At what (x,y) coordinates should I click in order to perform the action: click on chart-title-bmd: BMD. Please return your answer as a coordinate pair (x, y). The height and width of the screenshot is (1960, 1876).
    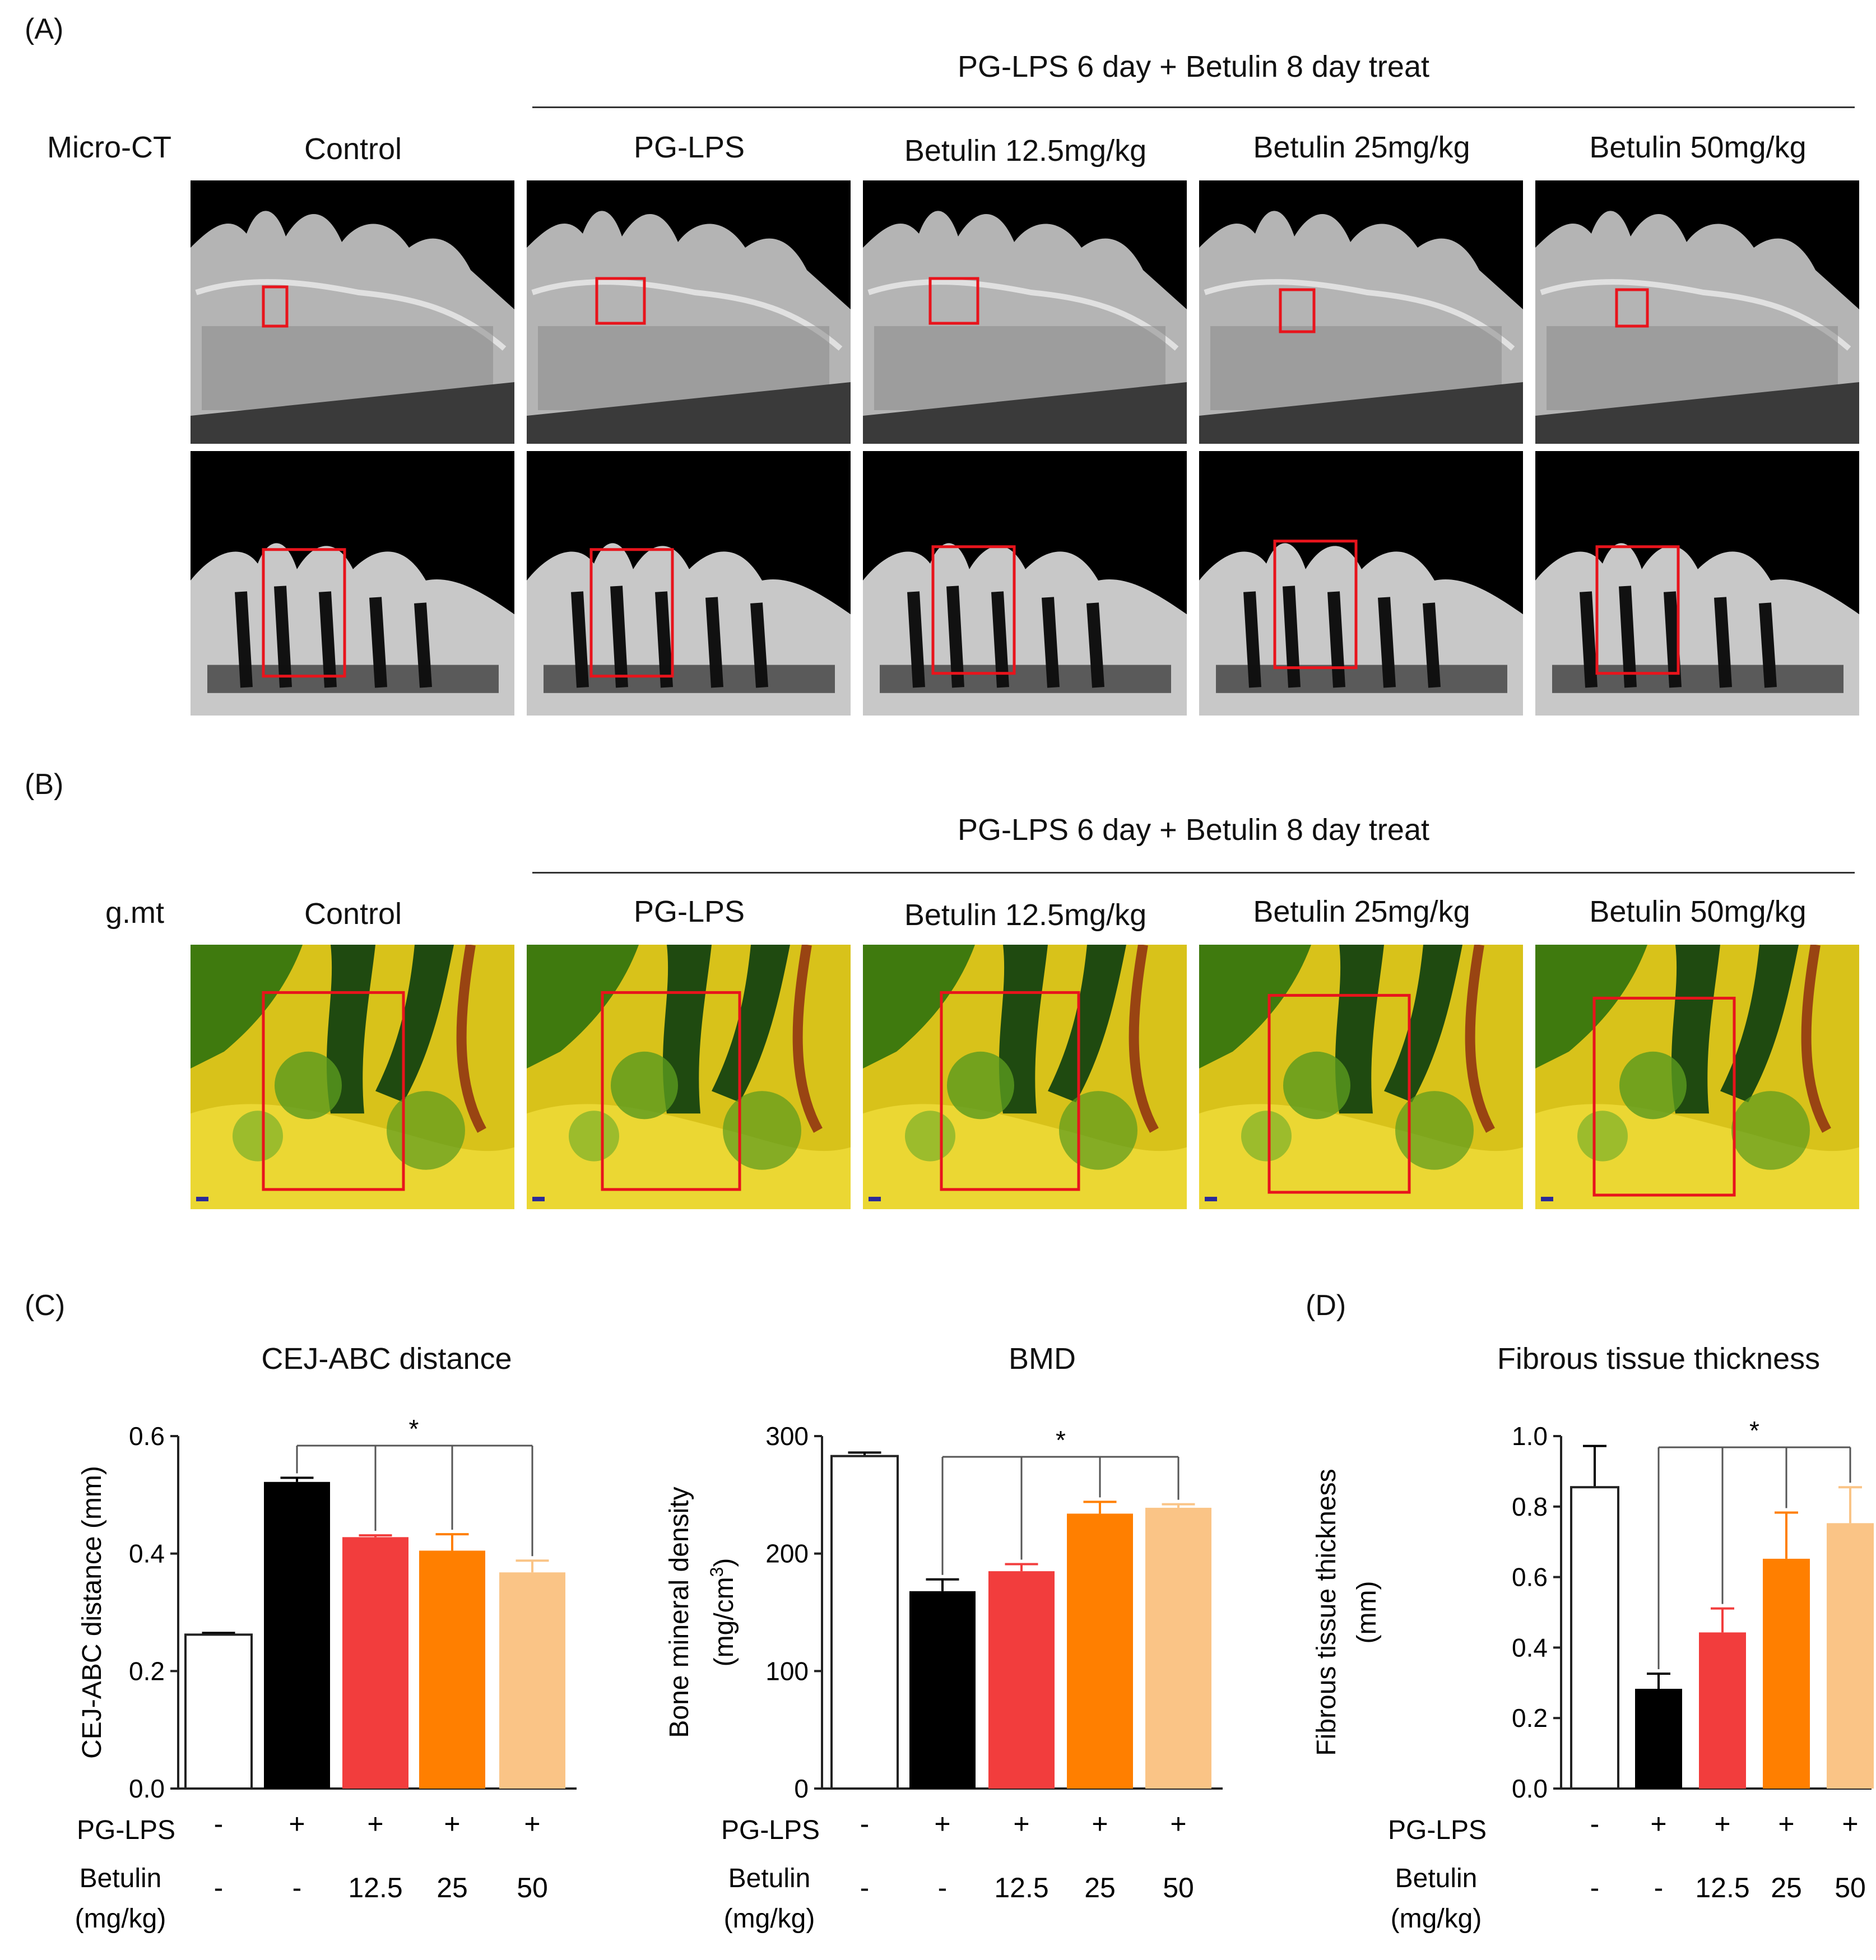
    Looking at the image, I should click on (1042, 1359).